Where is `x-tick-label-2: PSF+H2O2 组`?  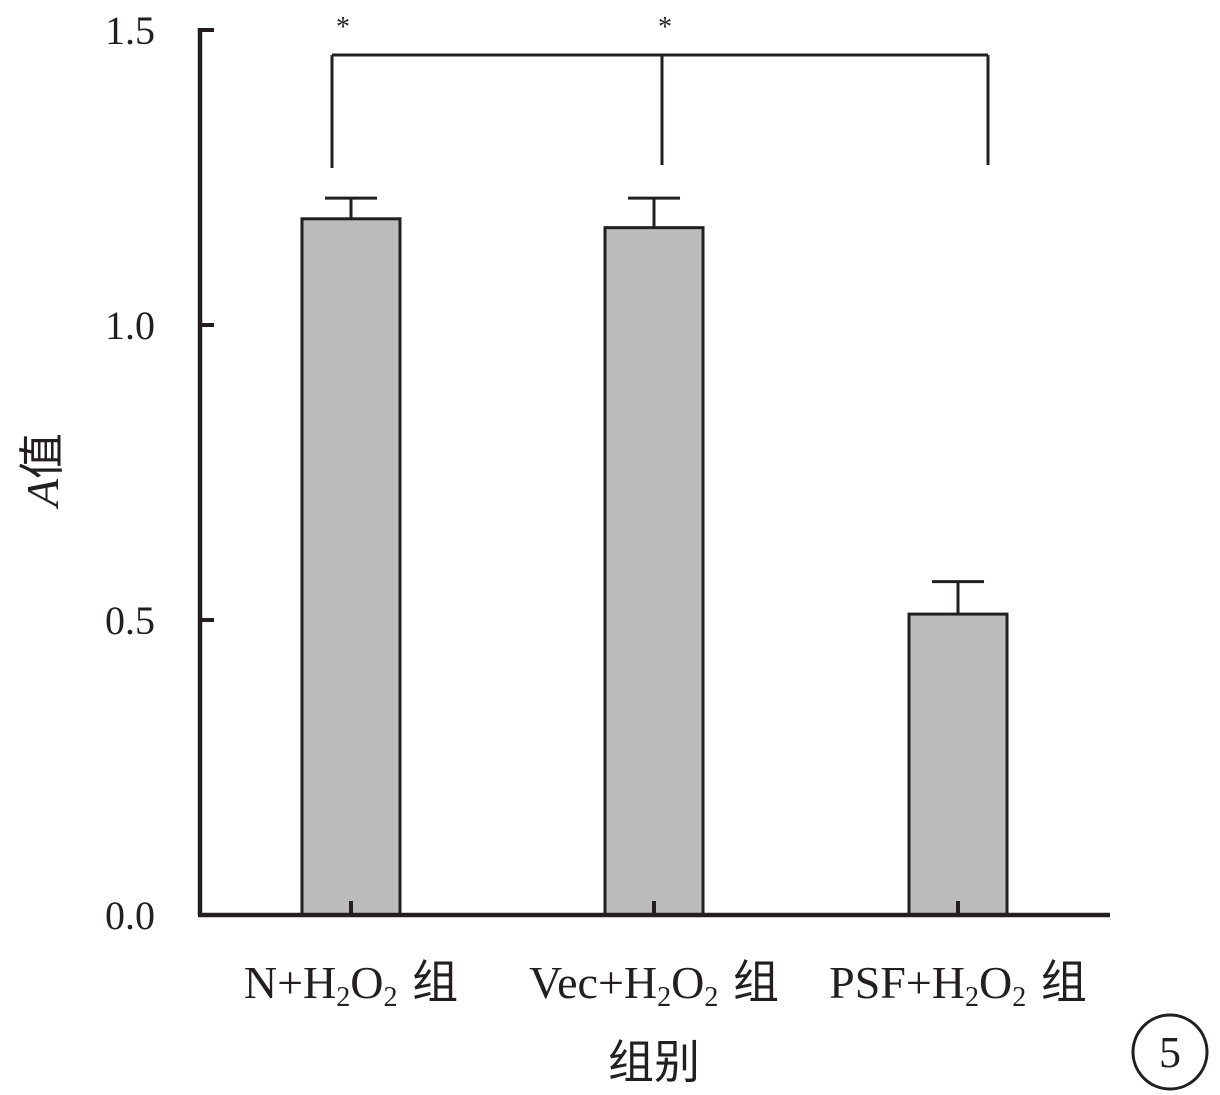 x-tick-label-2: PSF+H2O2 组 is located at coordinates (958, 984).